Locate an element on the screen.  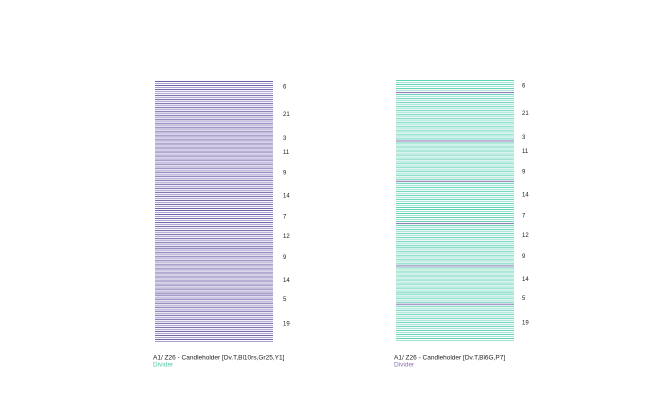
count-label: 6 is located at coordinates (285, 88).